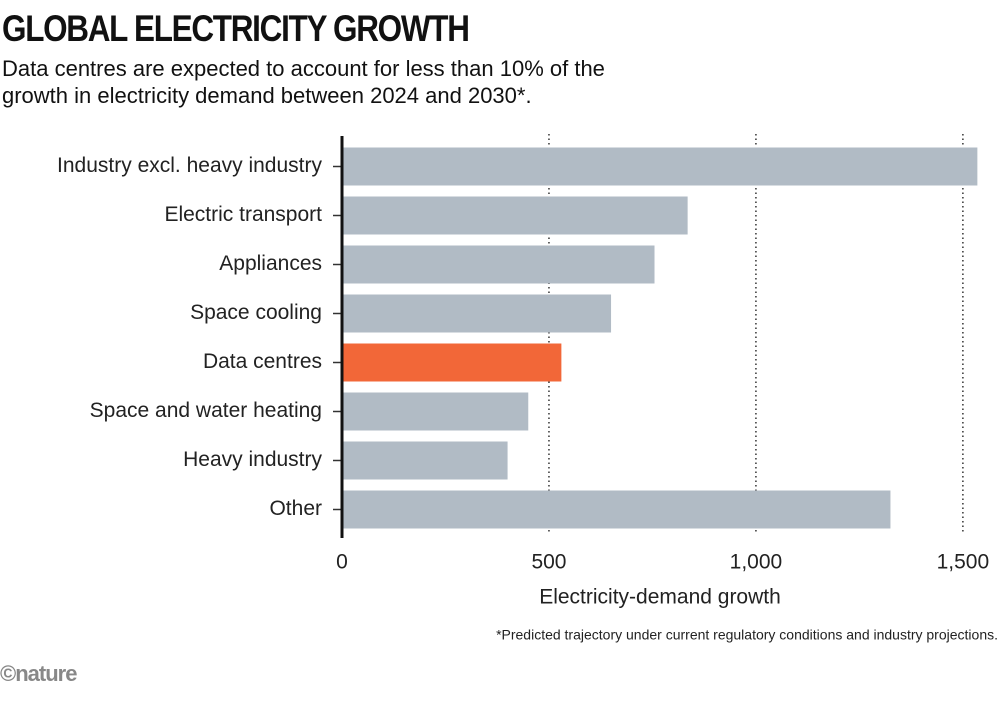 This screenshot has height=703, width=1000. I want to click on y-tick-label: Appliances, so click(270, 263).